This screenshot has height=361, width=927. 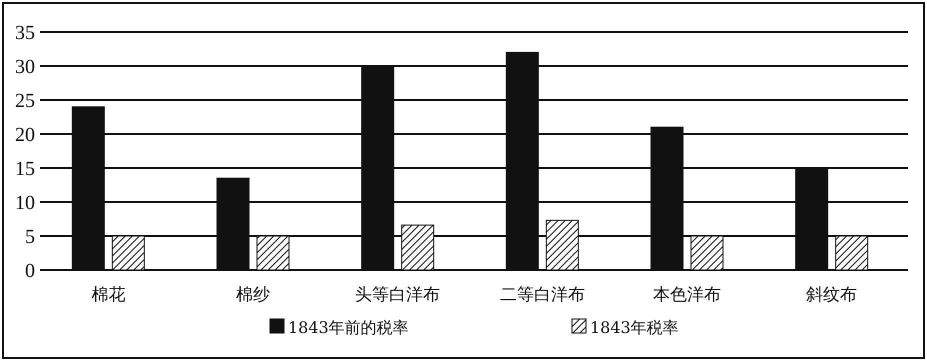 I want to click on x-tick-label: 二等白洋布, so click(x=542, y=295).